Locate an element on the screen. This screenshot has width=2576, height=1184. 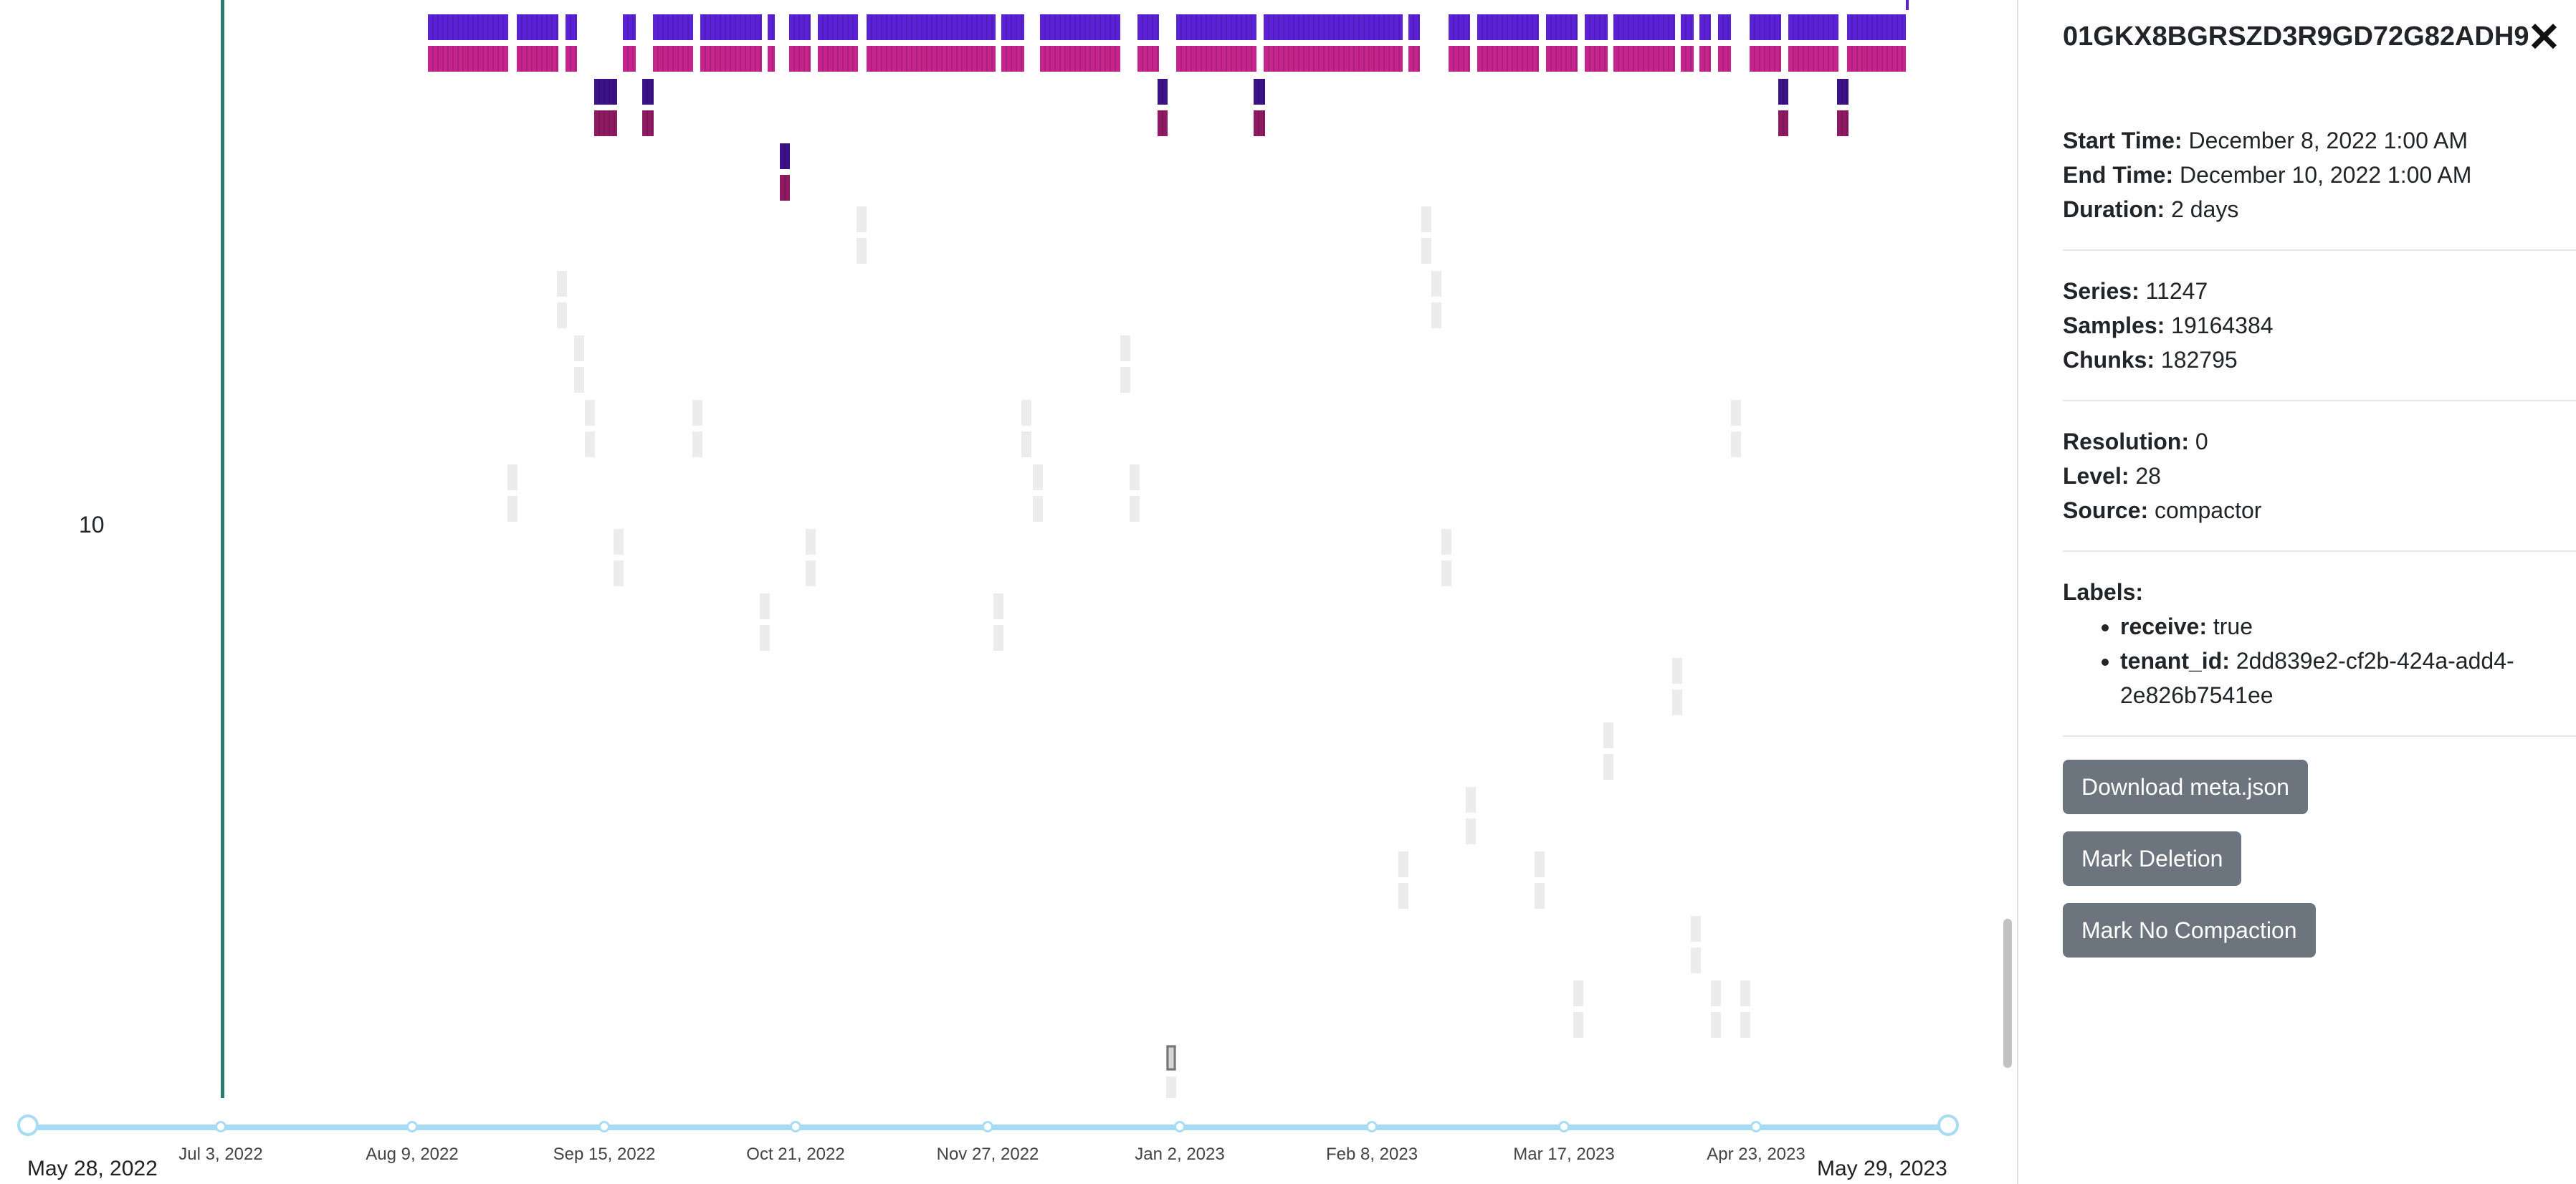
range-end-handle is located at coordinates (1948, 1125).